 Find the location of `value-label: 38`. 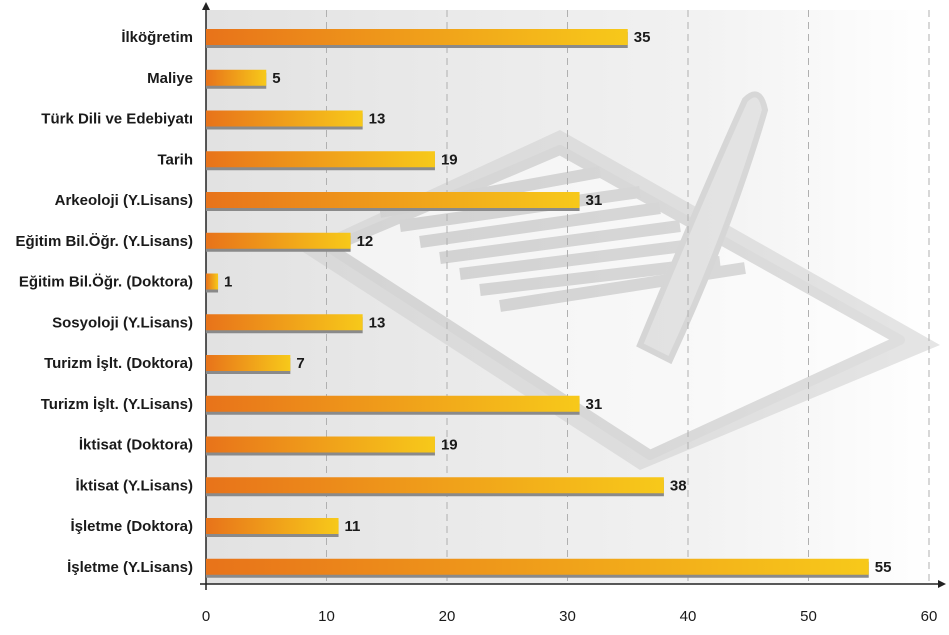

value-label: 38 is located at coordinates (678, 485).